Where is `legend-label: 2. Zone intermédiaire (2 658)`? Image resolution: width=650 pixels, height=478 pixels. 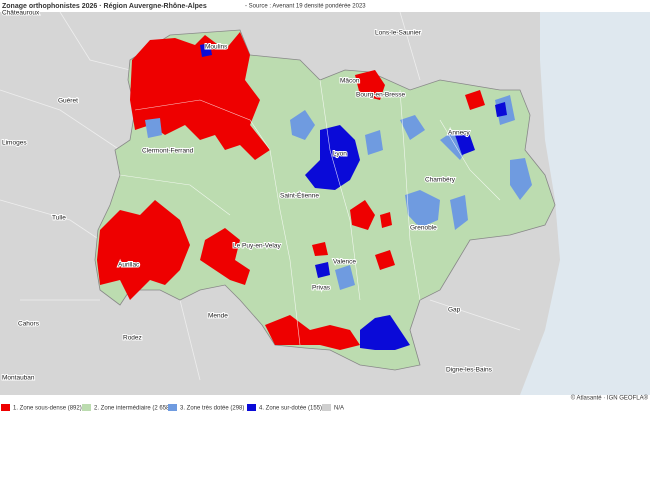
legend-label: 2. Zone intermédiaire (2 658) is located at coordinates (132, 409).